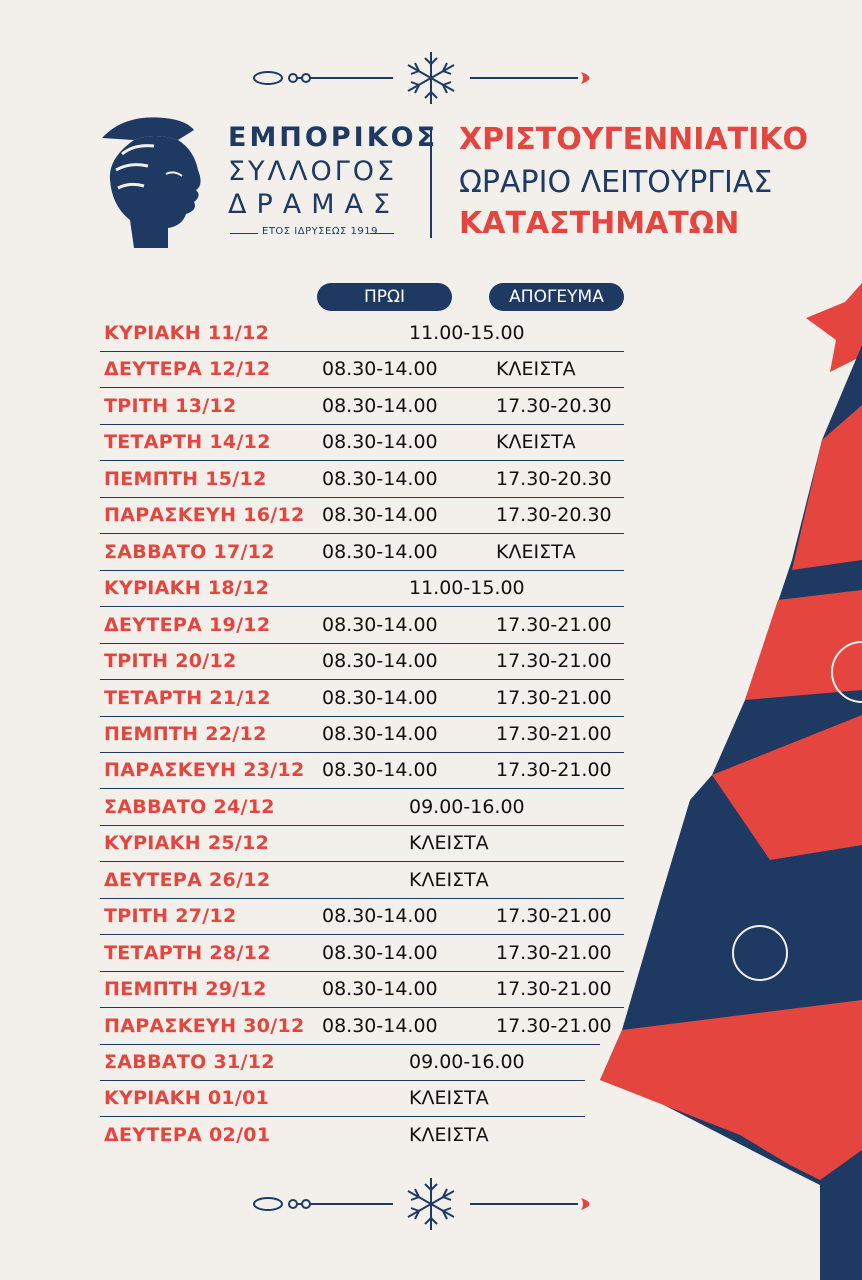 The height and width of the screenshot is (1280, 862). I want to click on column-header-afternoon: ΑΠΟΓΕΥΜΑ, so click(556, 297).